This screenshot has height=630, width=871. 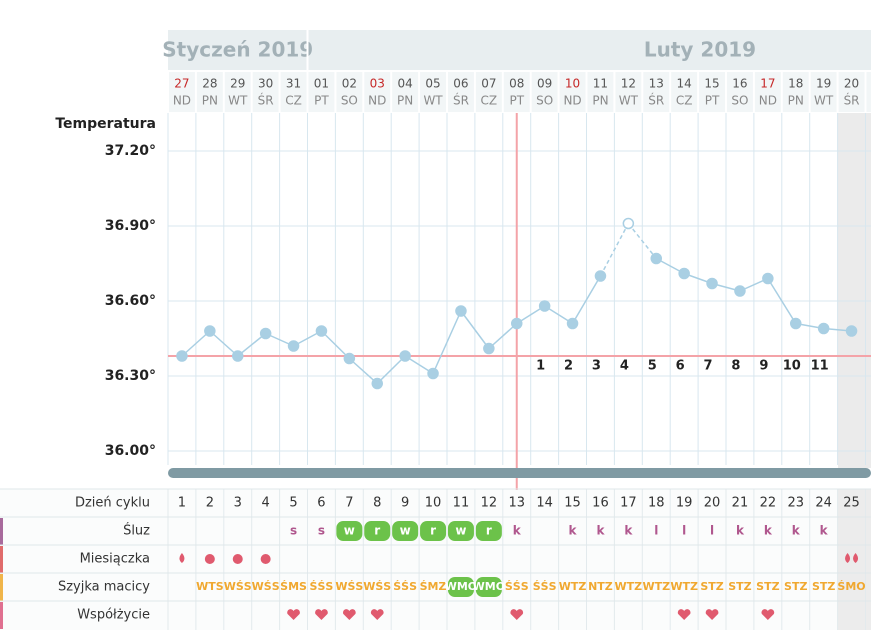 What do you see at coordinates (321, 503) in the screenshot?
I see `cell-value: 6` at bounding box center [321, 503].